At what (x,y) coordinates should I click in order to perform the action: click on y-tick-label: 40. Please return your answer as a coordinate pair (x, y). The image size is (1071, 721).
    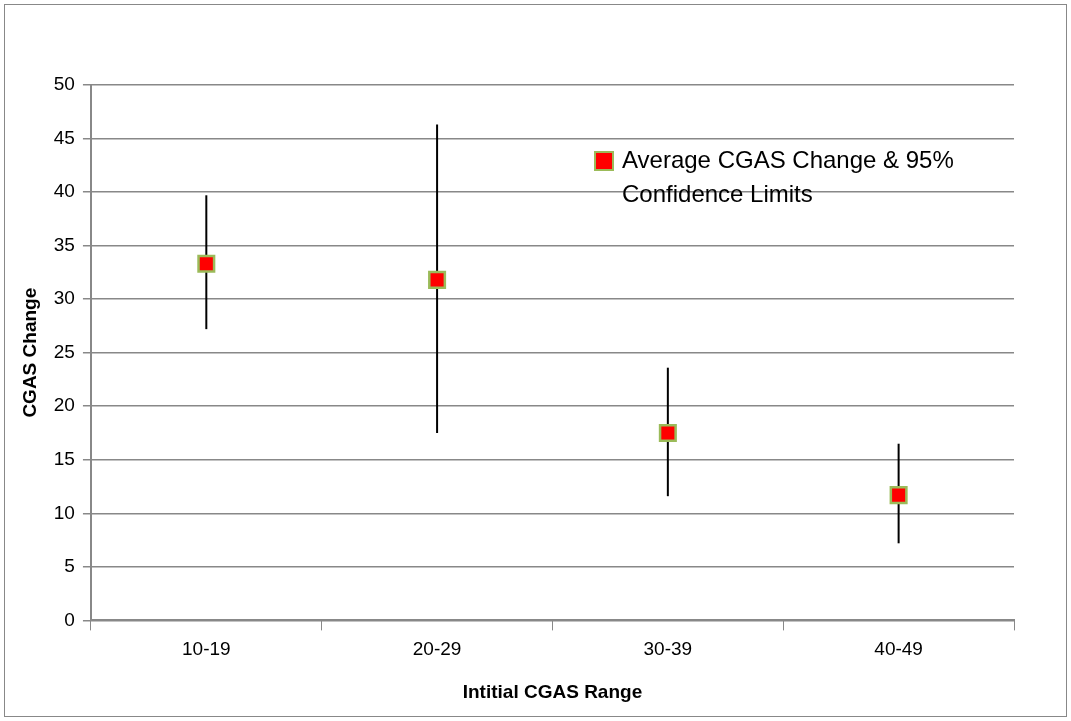
    Looking at the image, I should click on (64, 191).